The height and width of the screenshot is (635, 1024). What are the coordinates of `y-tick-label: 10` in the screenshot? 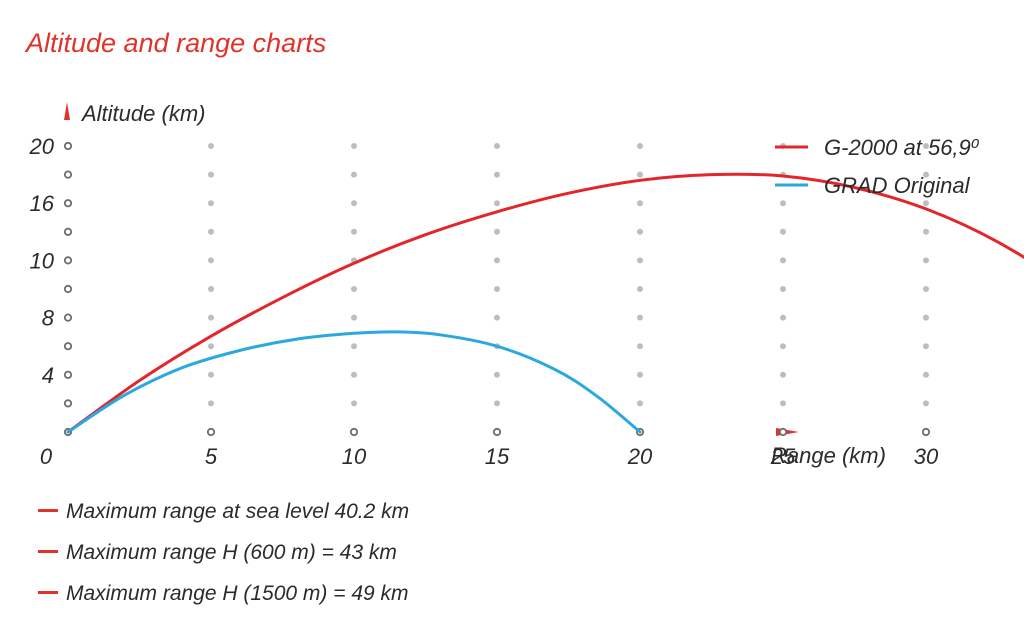 It's located at (42, 260).